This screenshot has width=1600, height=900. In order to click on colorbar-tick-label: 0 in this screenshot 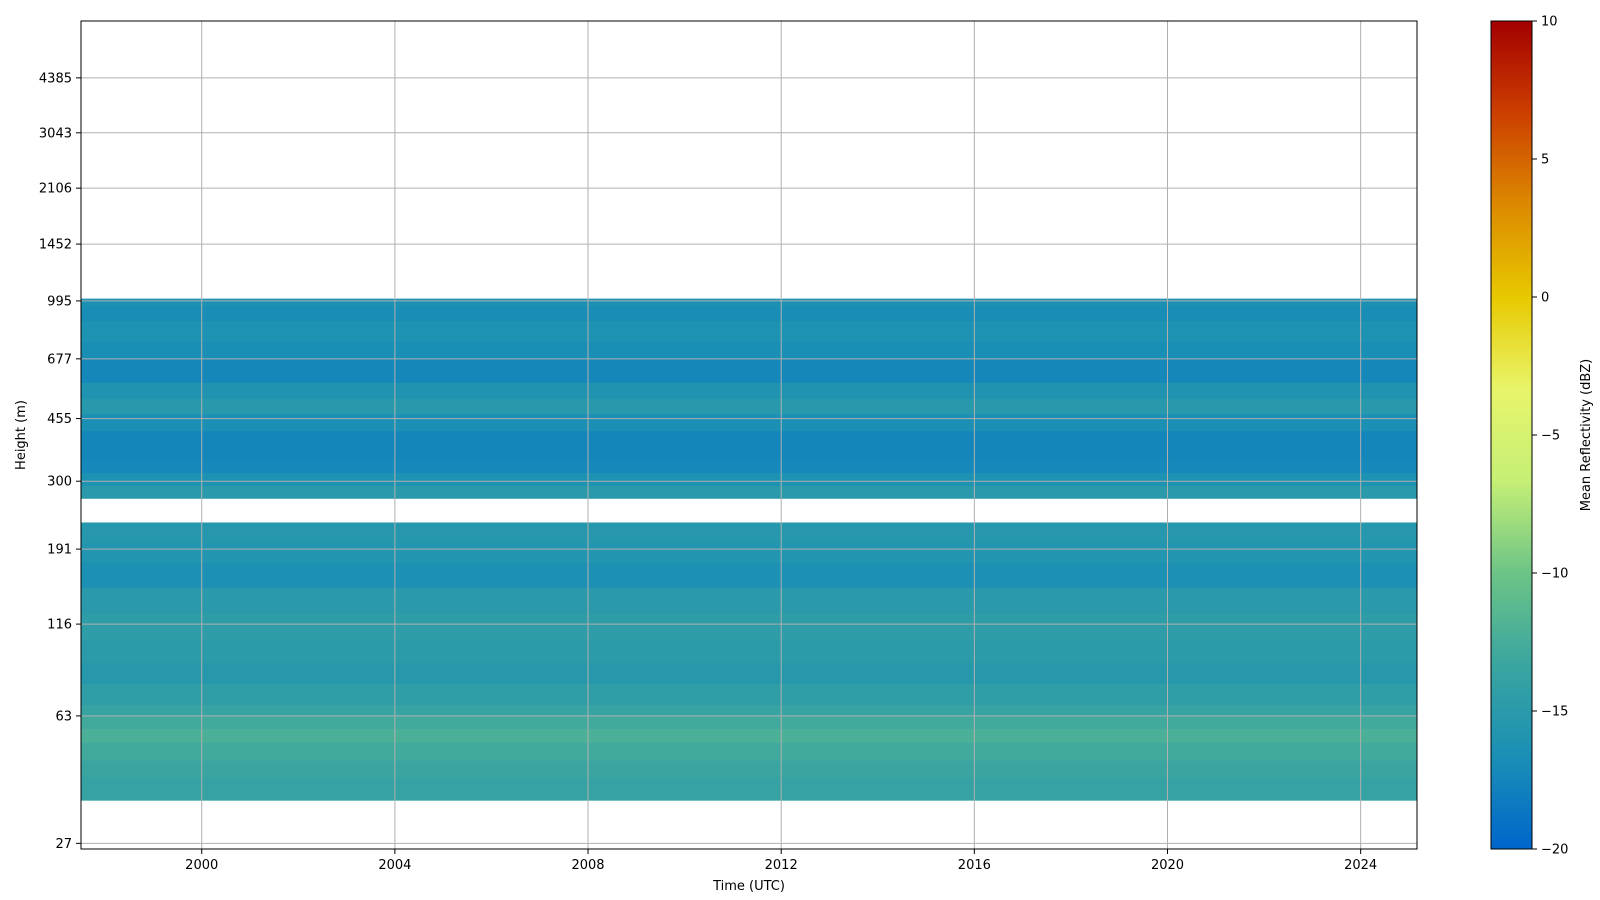, I will do `click(1545, 298)`.